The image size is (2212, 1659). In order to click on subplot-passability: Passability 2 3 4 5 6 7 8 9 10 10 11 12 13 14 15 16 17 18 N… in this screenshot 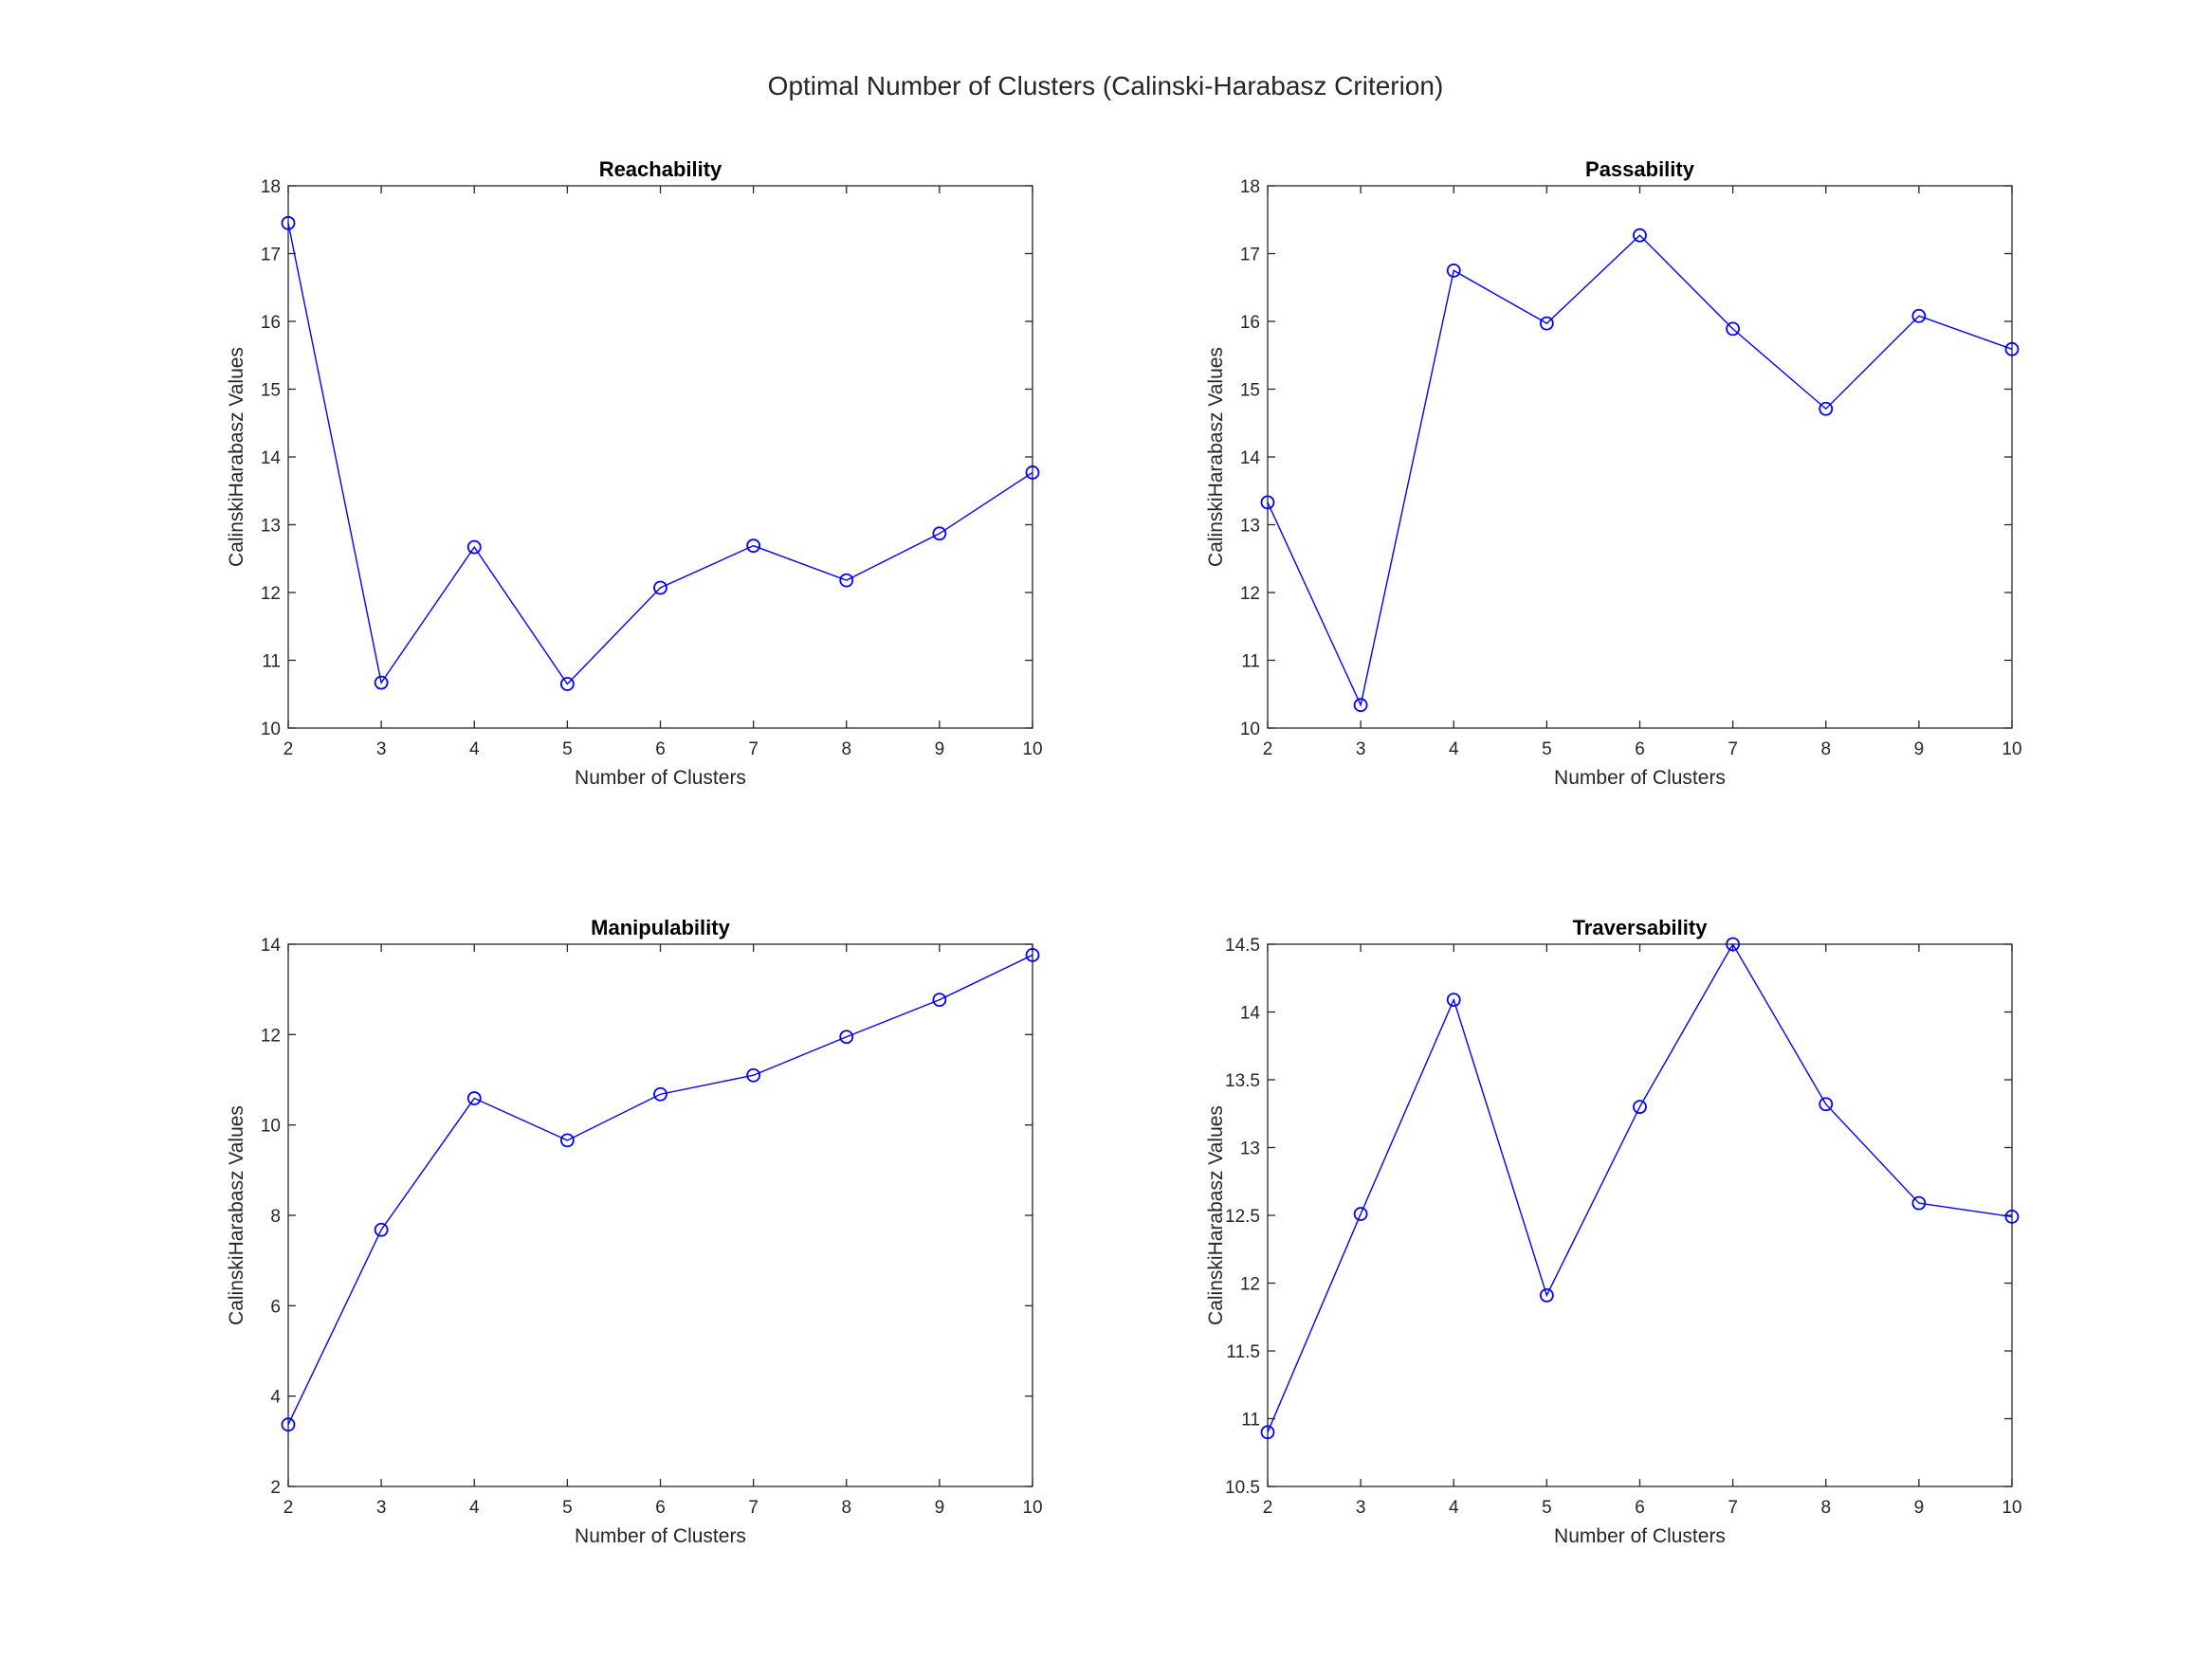, I will do `click(1613, 473)`.